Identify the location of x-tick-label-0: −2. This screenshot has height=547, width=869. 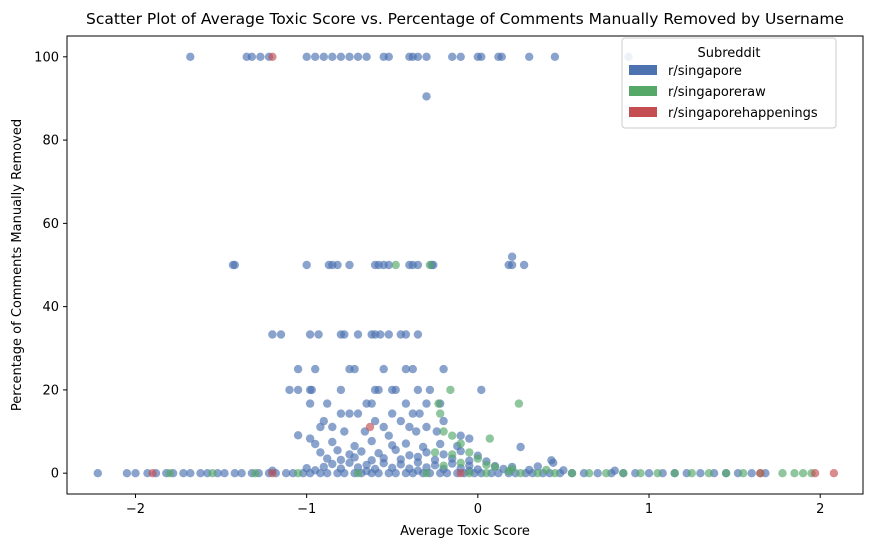
(135, 509).